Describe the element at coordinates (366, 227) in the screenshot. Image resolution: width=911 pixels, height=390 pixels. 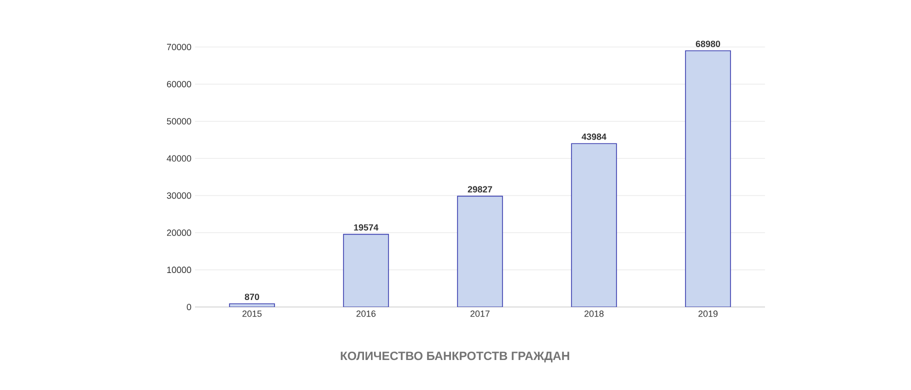
I see `data-label: 19574` at that location.